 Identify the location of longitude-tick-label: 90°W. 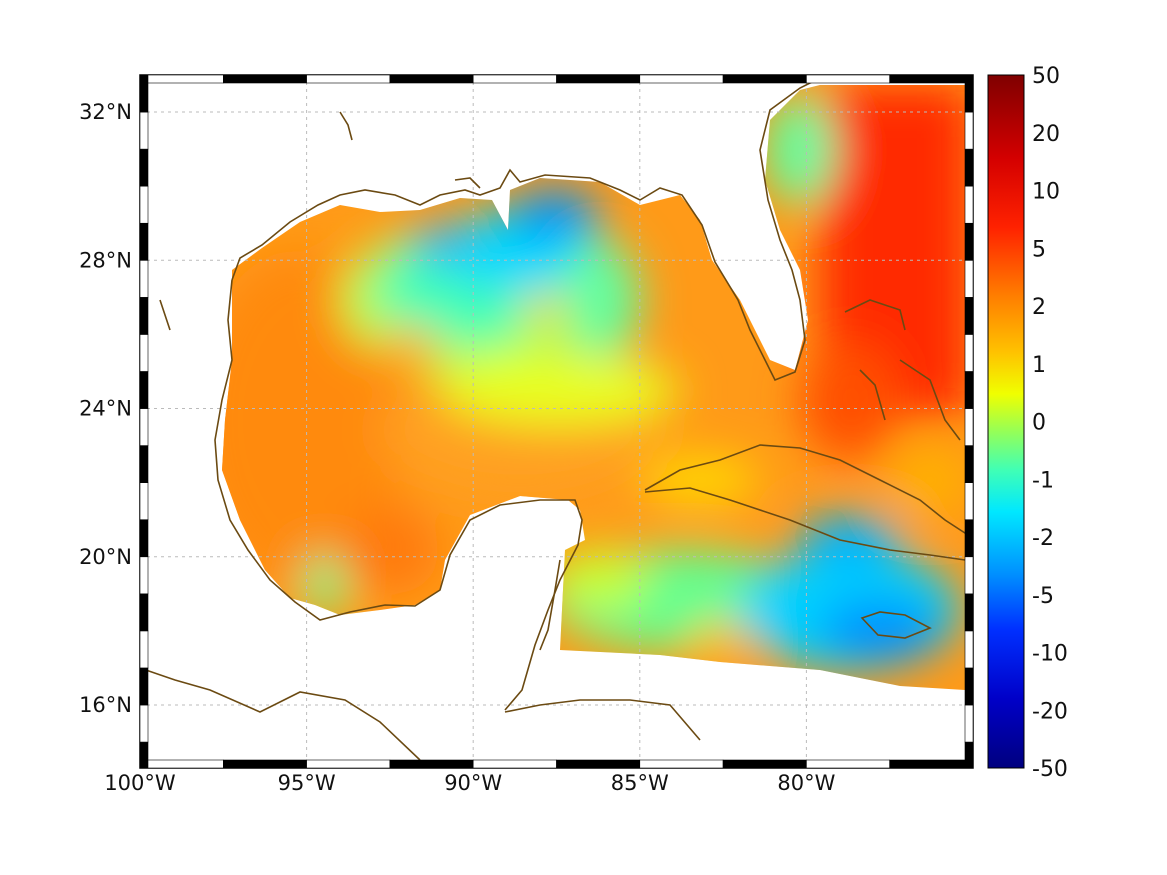
(473, 783).